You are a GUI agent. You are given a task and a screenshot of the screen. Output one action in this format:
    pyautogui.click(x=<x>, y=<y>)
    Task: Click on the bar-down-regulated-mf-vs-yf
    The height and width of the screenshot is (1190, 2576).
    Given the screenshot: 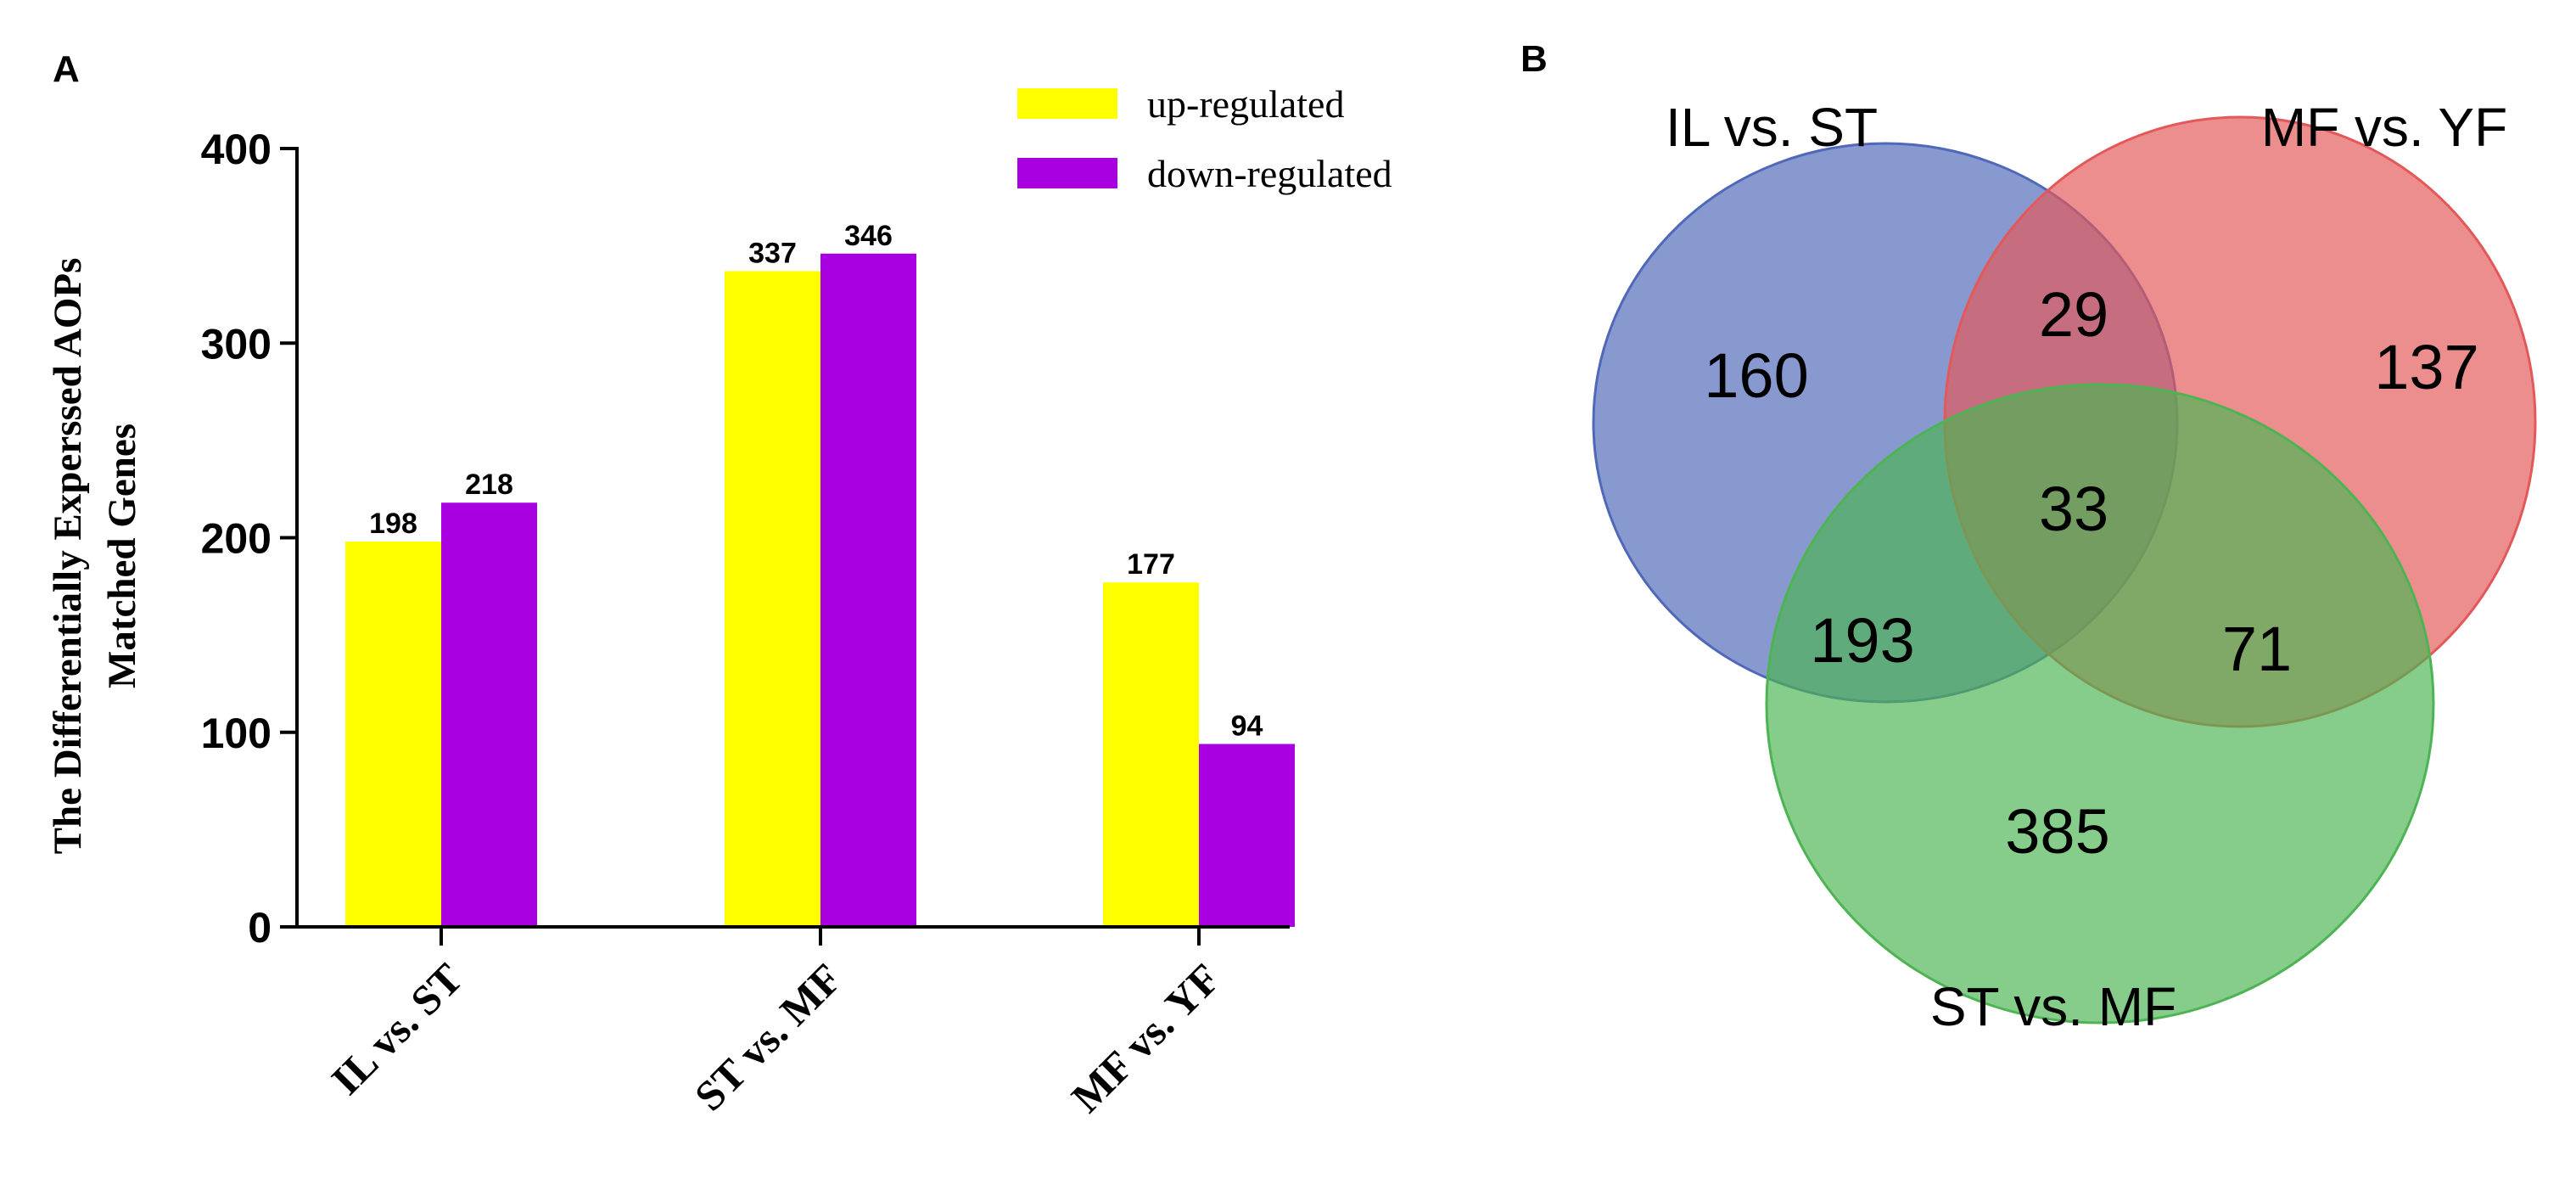 What is the action you would take?
    pyautogui.click(x=1247, y=835)
    